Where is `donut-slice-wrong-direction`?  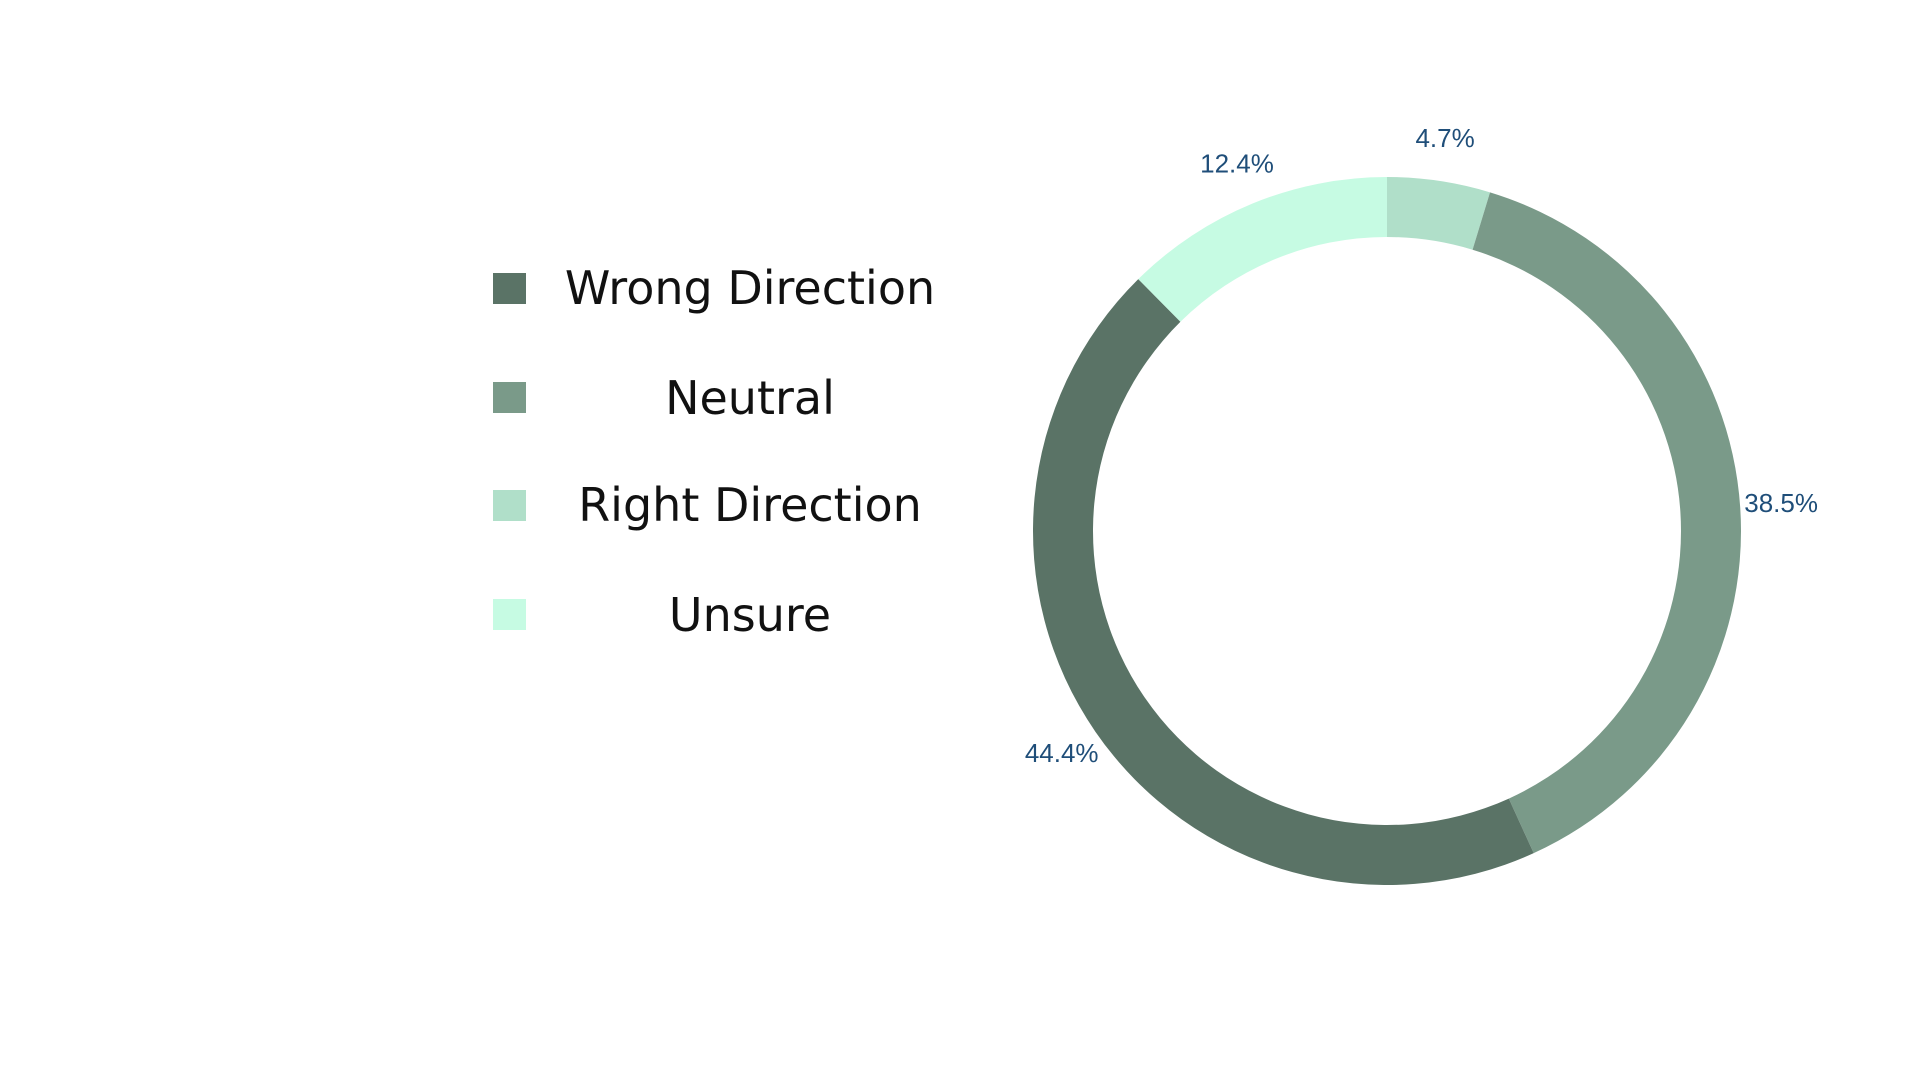 donut-slice-wrong-direction is located at coordinates (1283, 582).